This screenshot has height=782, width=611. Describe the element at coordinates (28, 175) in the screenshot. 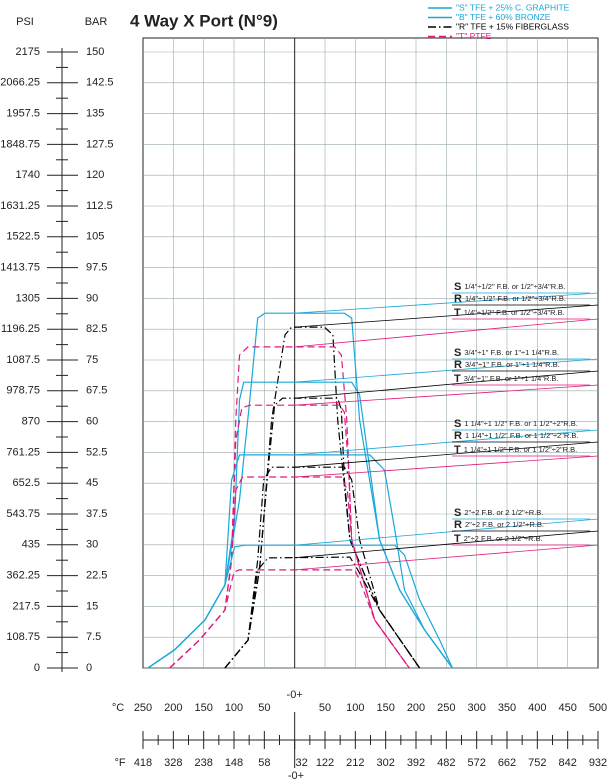

I see `y2-tick-label: 1740` at that location.